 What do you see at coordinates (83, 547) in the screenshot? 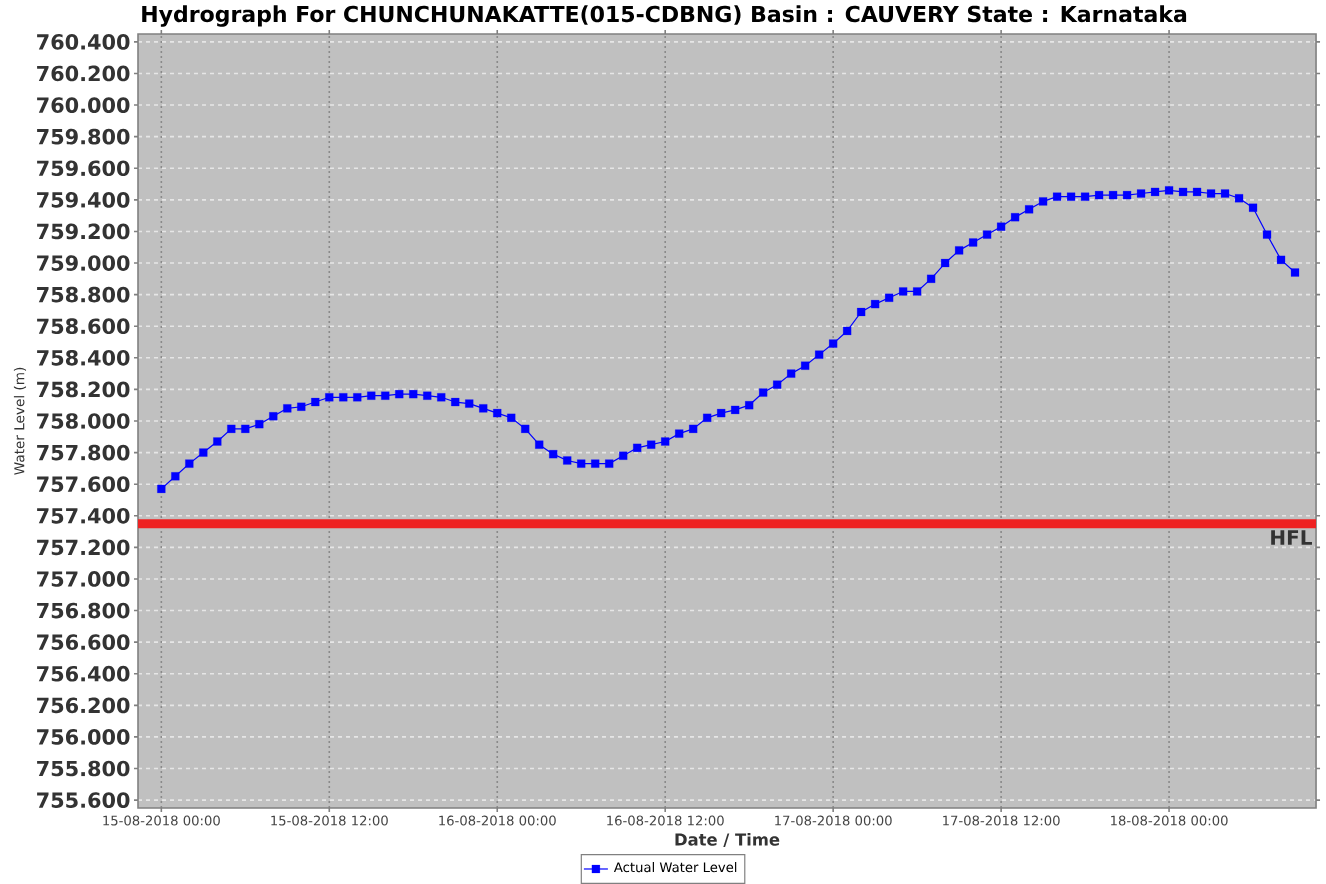
I see `y-tick-label: 757.200` at bounding box center [83, 547].